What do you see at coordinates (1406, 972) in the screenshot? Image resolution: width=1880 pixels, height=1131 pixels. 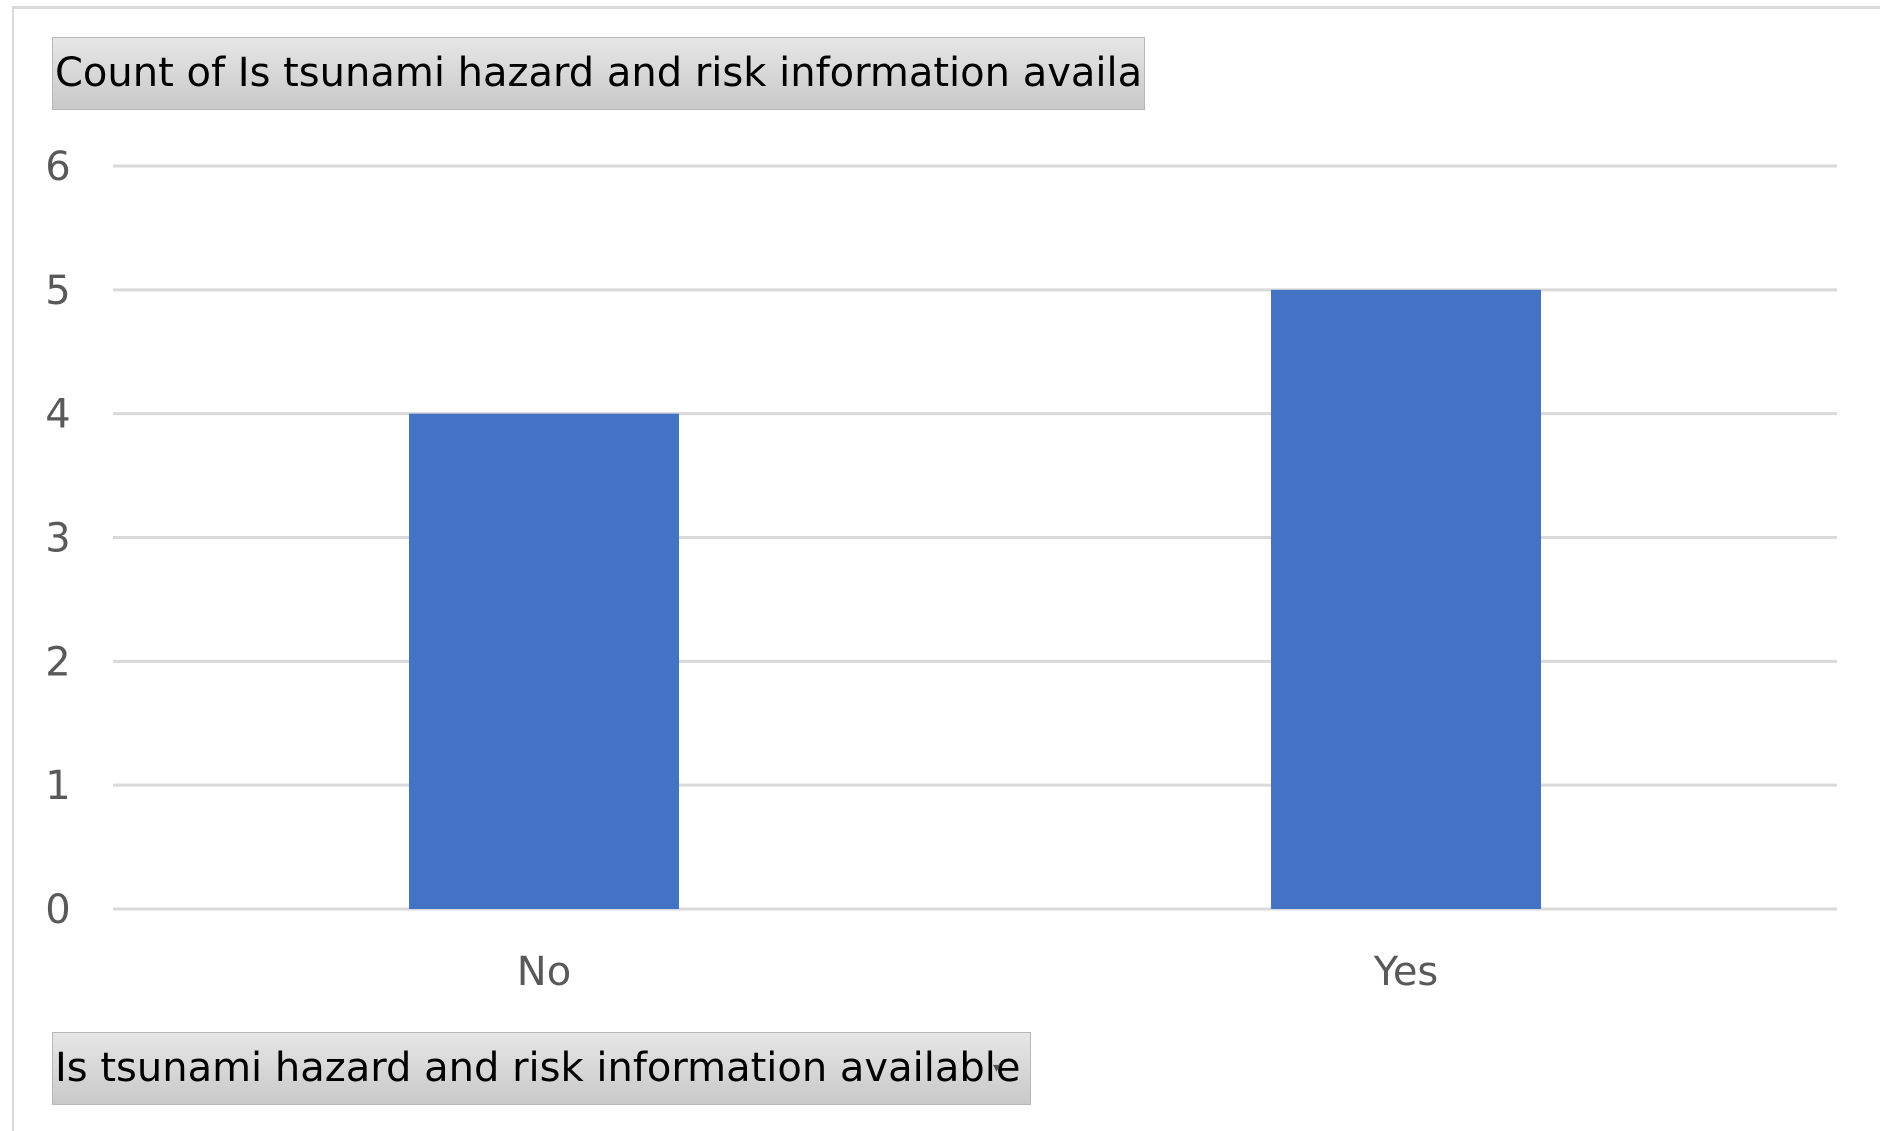 I see `x-category-label: Yes` at bounding box center [1406, 972].